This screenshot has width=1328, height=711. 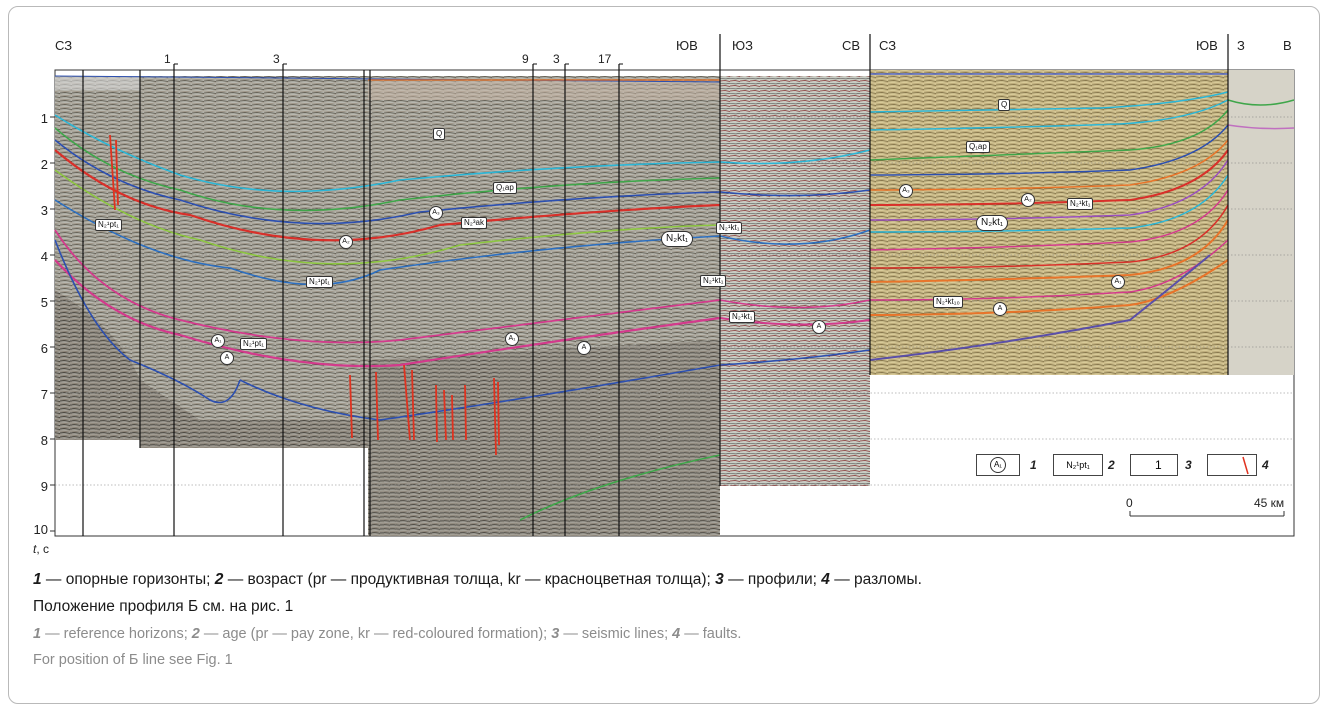 I want to click on time-tick-5: 5, so click(x=44, y=302).